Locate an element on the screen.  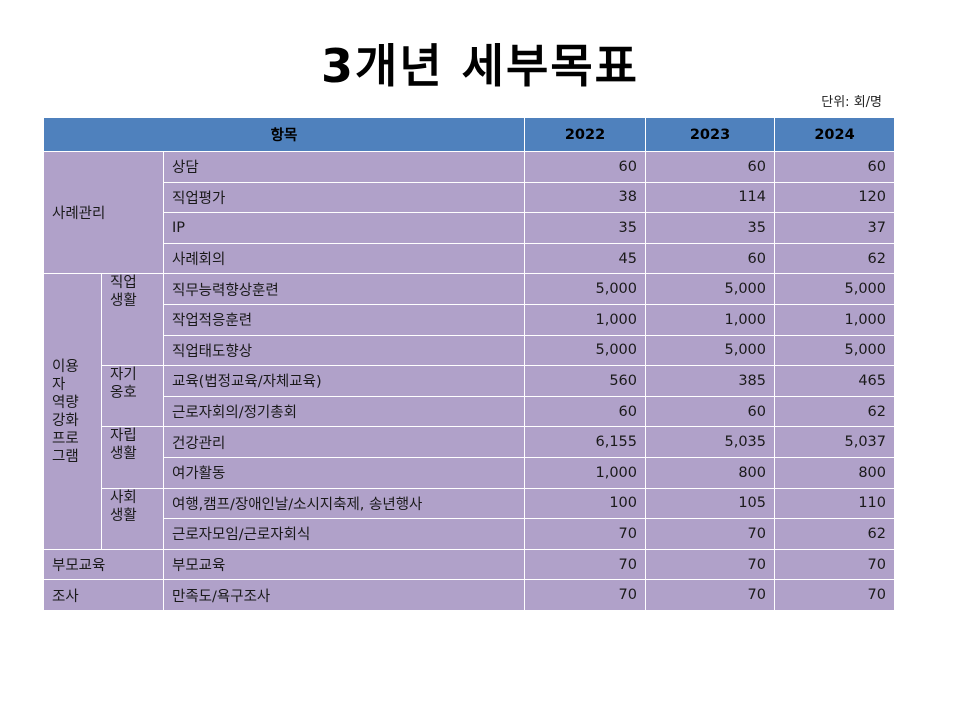
table-row: 사례회의 45 60 62 is located at coordinates (469, 258).